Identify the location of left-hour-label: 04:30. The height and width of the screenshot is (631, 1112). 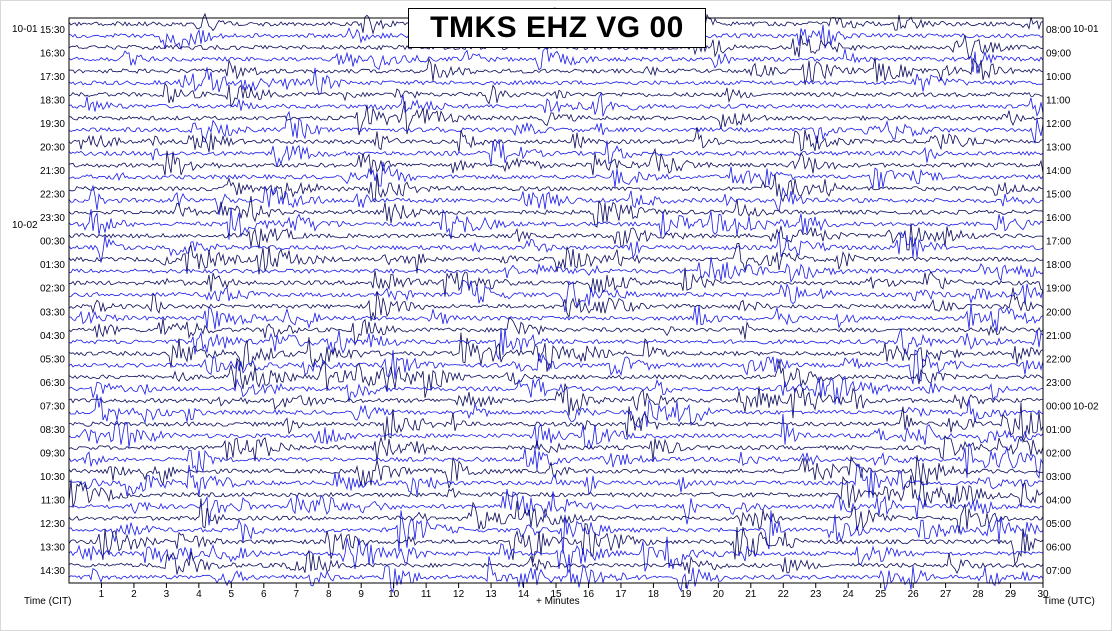
(52, 336).